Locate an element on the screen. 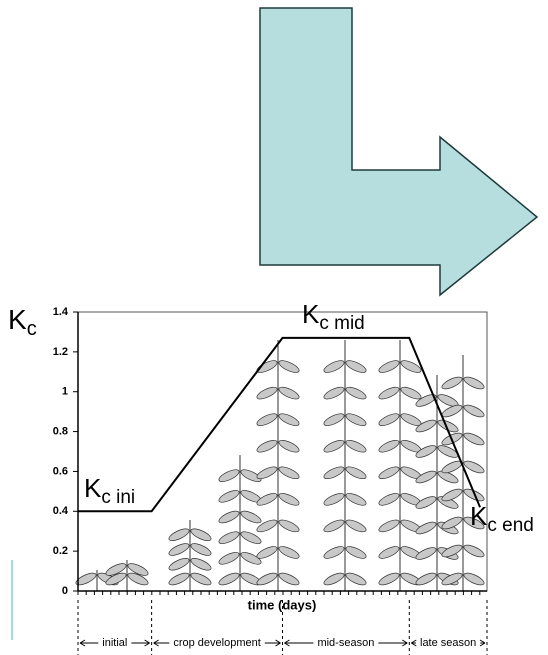 The width and height of the screenshot is (548, 655). y-tick-label: 0.4 is located at coordinates (61, 511).